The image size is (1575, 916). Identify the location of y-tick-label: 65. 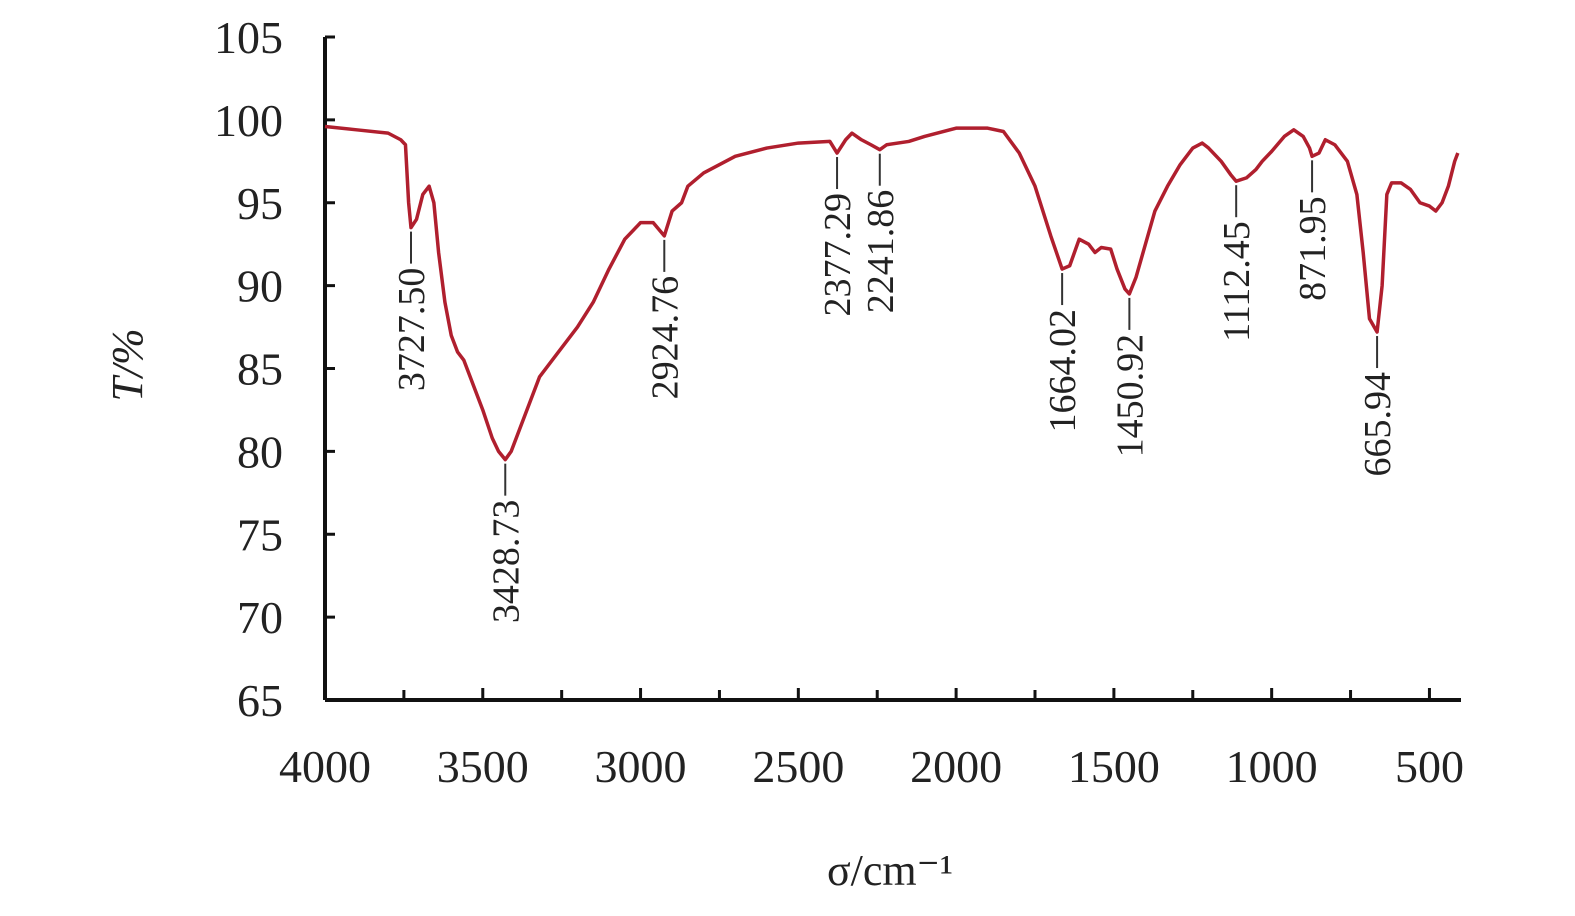
(260, 700).